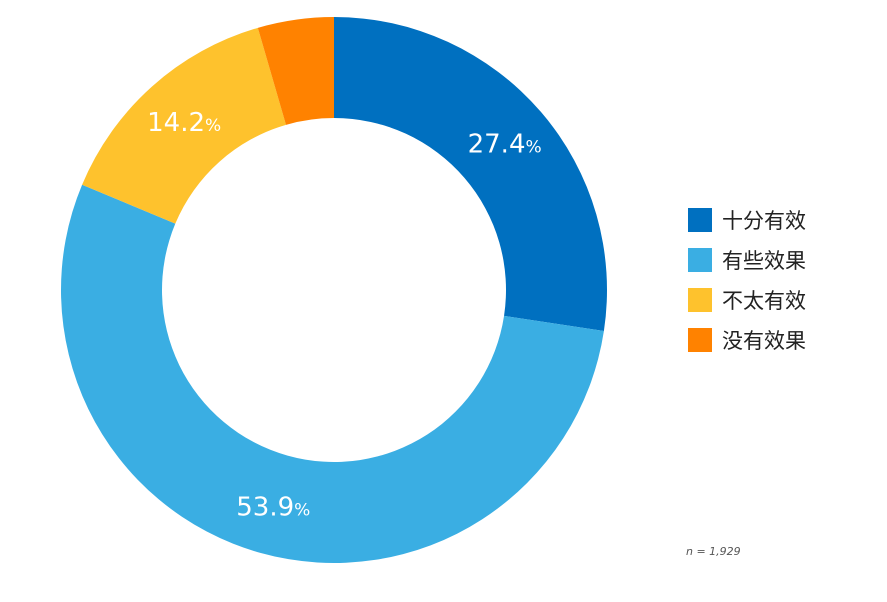 The height and width of the screenshot is (602, 887). I want to click on legend-label-3: 不太有效, so click(764, 301).